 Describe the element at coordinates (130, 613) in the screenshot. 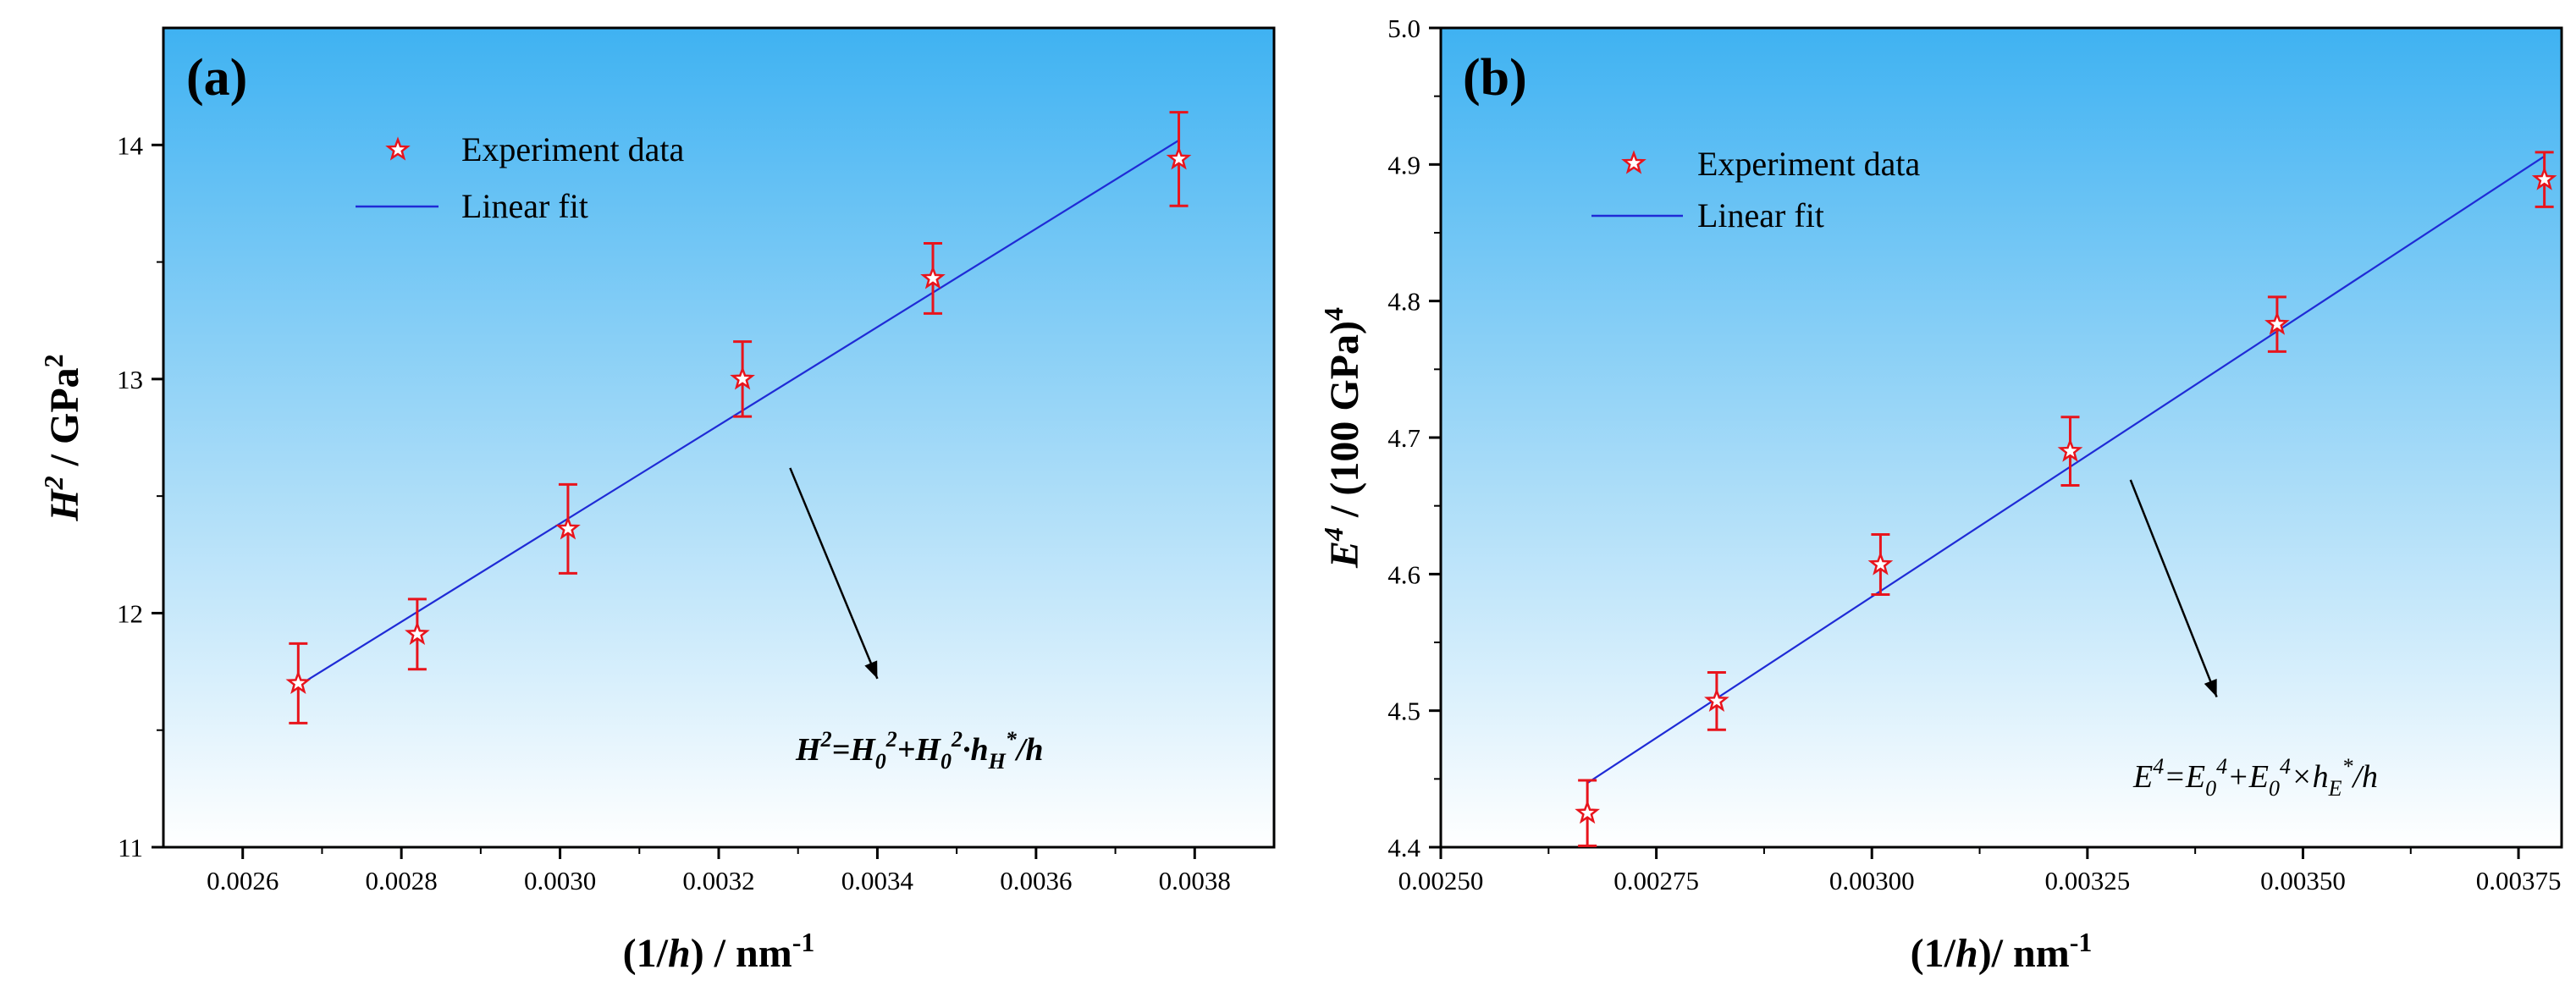

I see `y-tick-label: 12` at that location.